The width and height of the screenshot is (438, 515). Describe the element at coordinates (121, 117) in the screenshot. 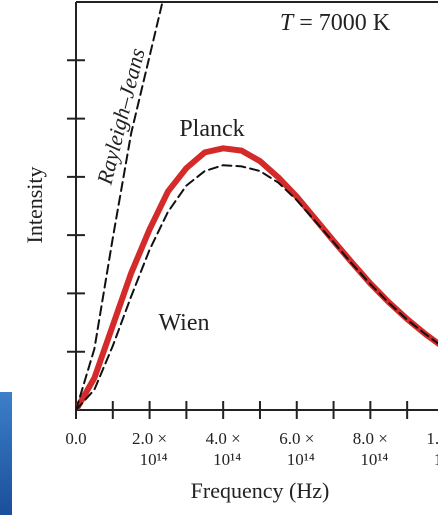

I see `annotation: Rayleigh–Jeans` at that location.